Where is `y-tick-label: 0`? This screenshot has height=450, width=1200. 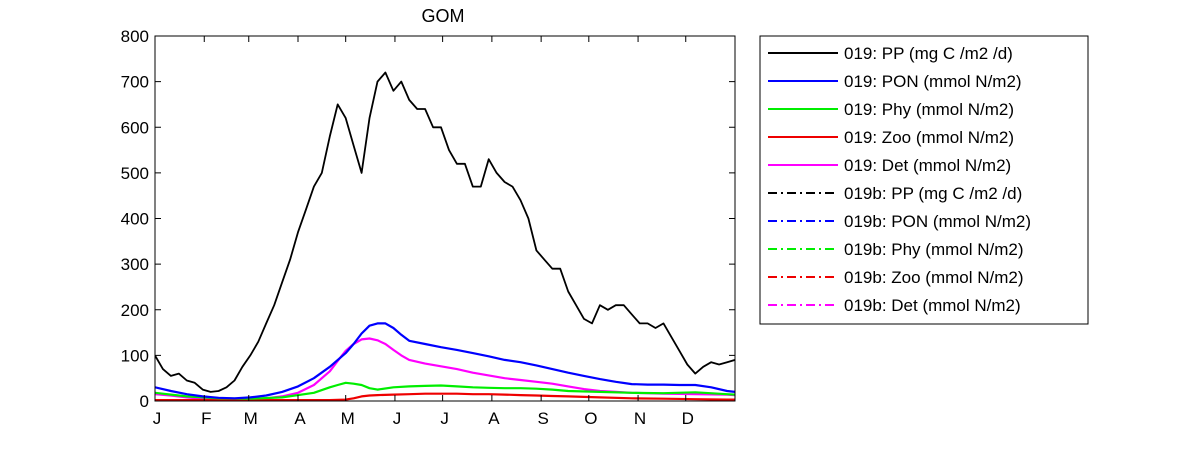 y-tick-label: 0 is located at coordinates (144, 401).